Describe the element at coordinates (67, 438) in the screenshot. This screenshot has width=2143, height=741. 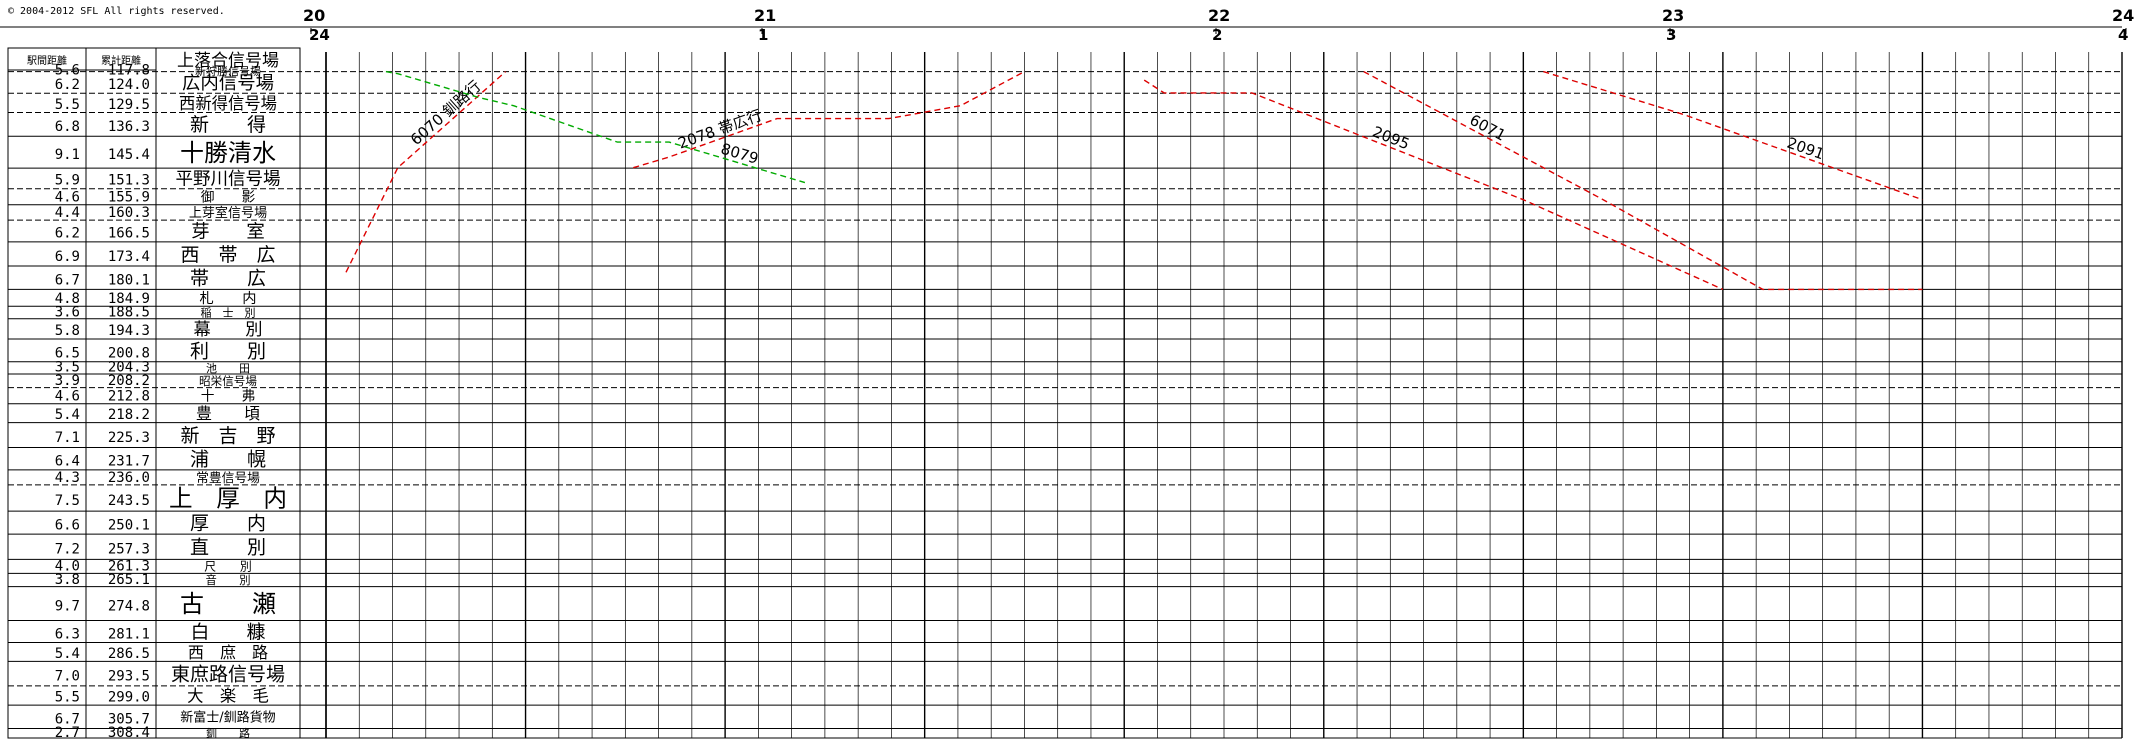
I see `station-interval: 7.1` at that location.